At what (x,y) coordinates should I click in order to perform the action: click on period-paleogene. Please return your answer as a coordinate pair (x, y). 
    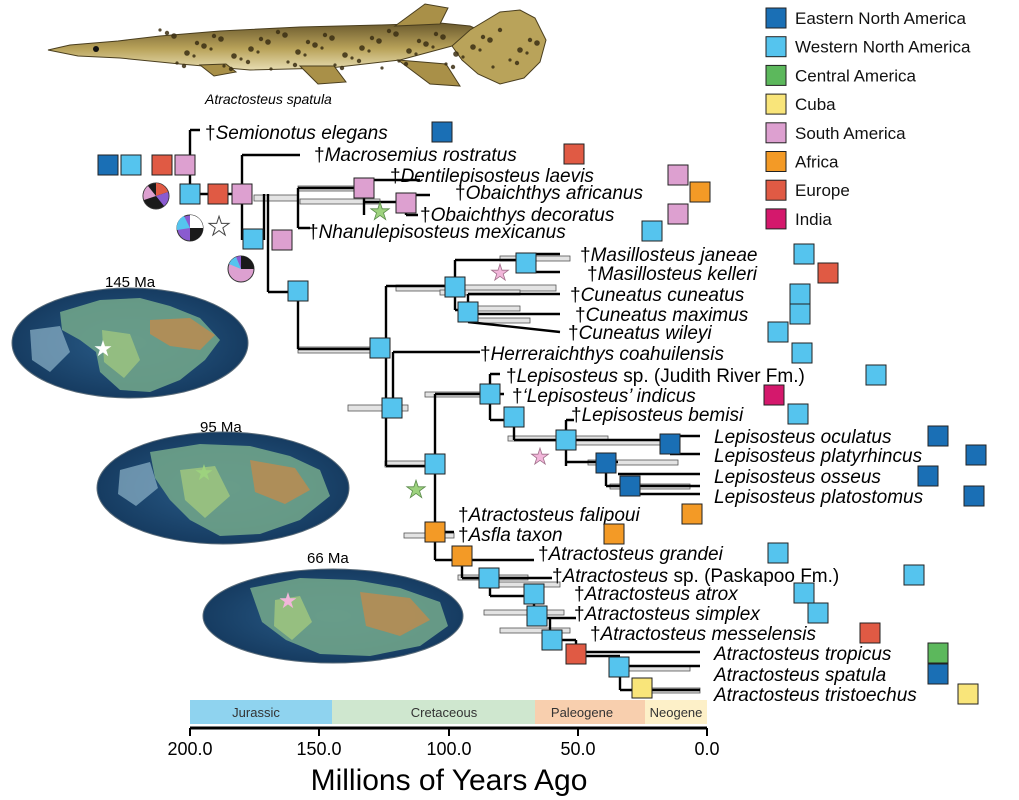
    Looking at the image, I should click on (590, 712).